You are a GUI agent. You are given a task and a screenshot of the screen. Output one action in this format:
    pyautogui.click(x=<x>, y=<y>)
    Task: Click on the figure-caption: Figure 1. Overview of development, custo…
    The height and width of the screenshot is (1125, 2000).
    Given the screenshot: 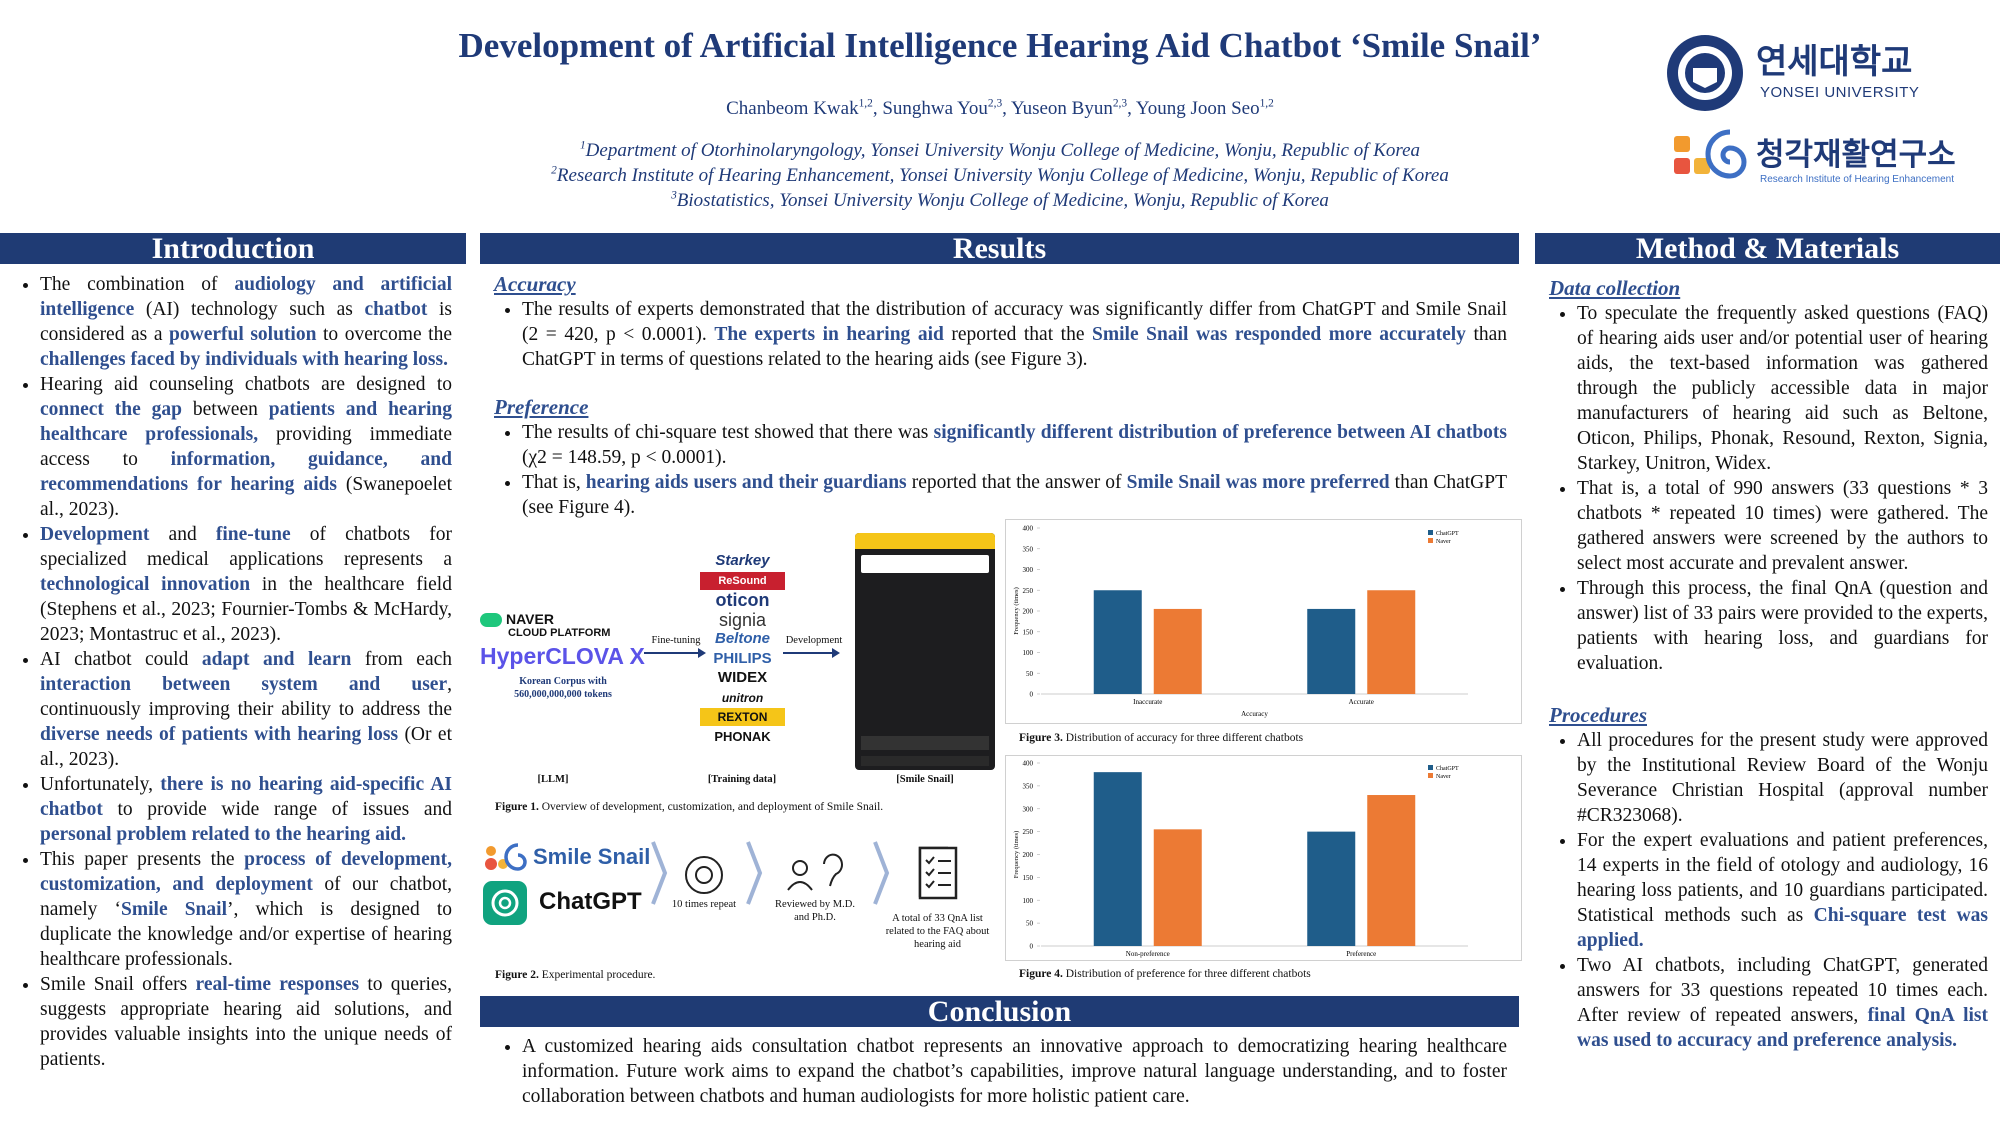 What is the action you would take?
    pyautogui.click(x=745, y=807)
    